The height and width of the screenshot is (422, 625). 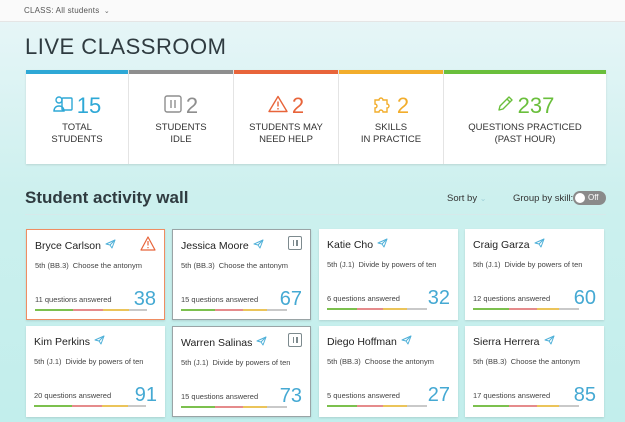 What do you see at coordinates (438, 395) in the screenshot?
I see `smart-score: 27` at bounding box center [438, 395].